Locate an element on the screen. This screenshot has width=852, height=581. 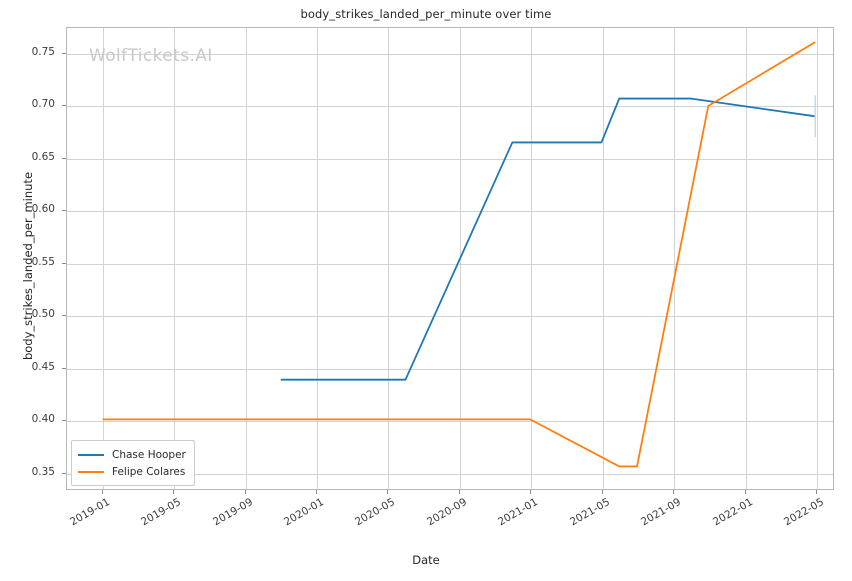
y-tick-label-8: 0.75 is located at coordinates (43, 51).